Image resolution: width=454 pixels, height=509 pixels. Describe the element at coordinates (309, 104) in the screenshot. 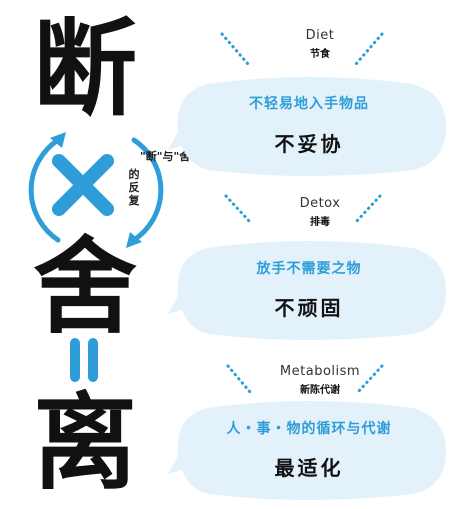

I see `section-subtitle: 不轻易地入手物品` at that location.